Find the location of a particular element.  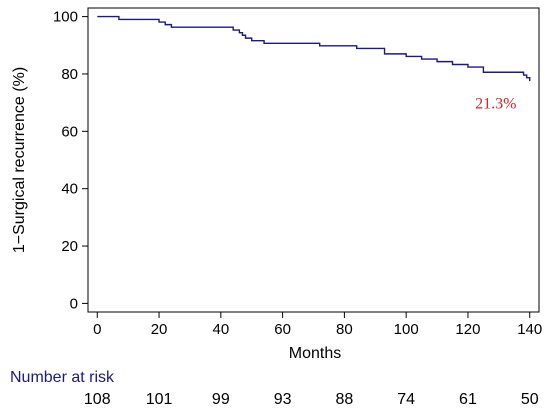

y-tick-label: 40 is located at coordinates (69, 189).